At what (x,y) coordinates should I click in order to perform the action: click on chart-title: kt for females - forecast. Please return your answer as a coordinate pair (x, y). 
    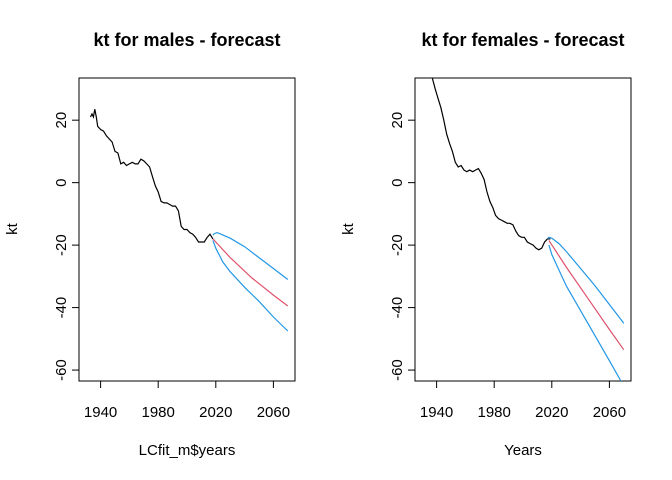
    Looking at the image, I should click on (522, 40).